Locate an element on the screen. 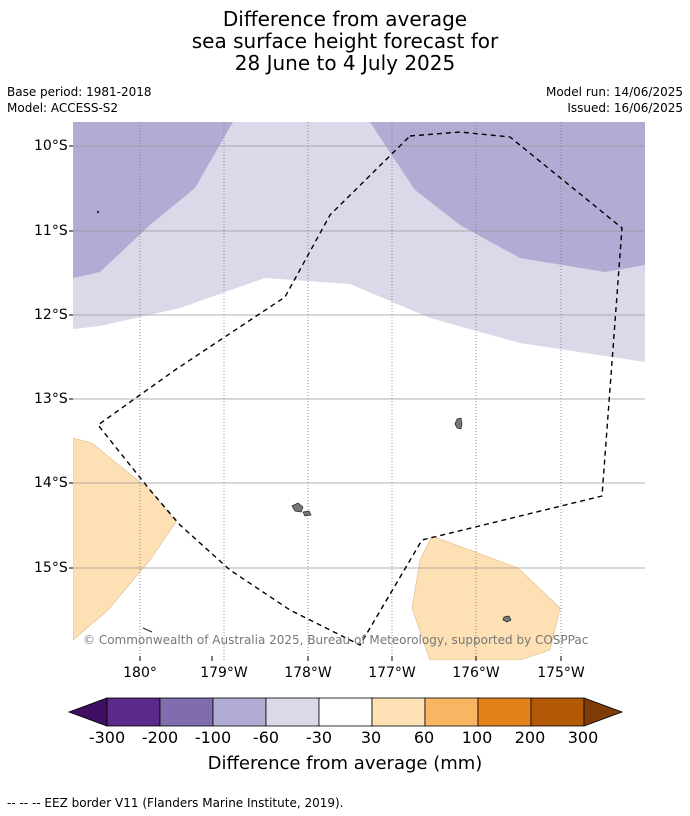 Image resolution: width=690 pixels, height=816 pixels. colorbar is located at coordinates (345, 712).